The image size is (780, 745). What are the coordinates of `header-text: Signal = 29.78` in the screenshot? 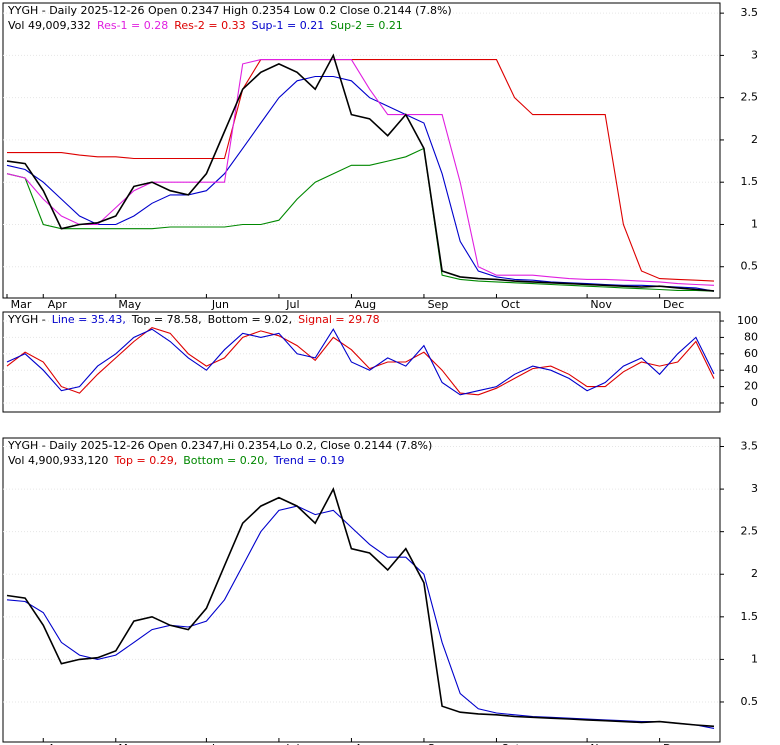 It's located at (339, 319).